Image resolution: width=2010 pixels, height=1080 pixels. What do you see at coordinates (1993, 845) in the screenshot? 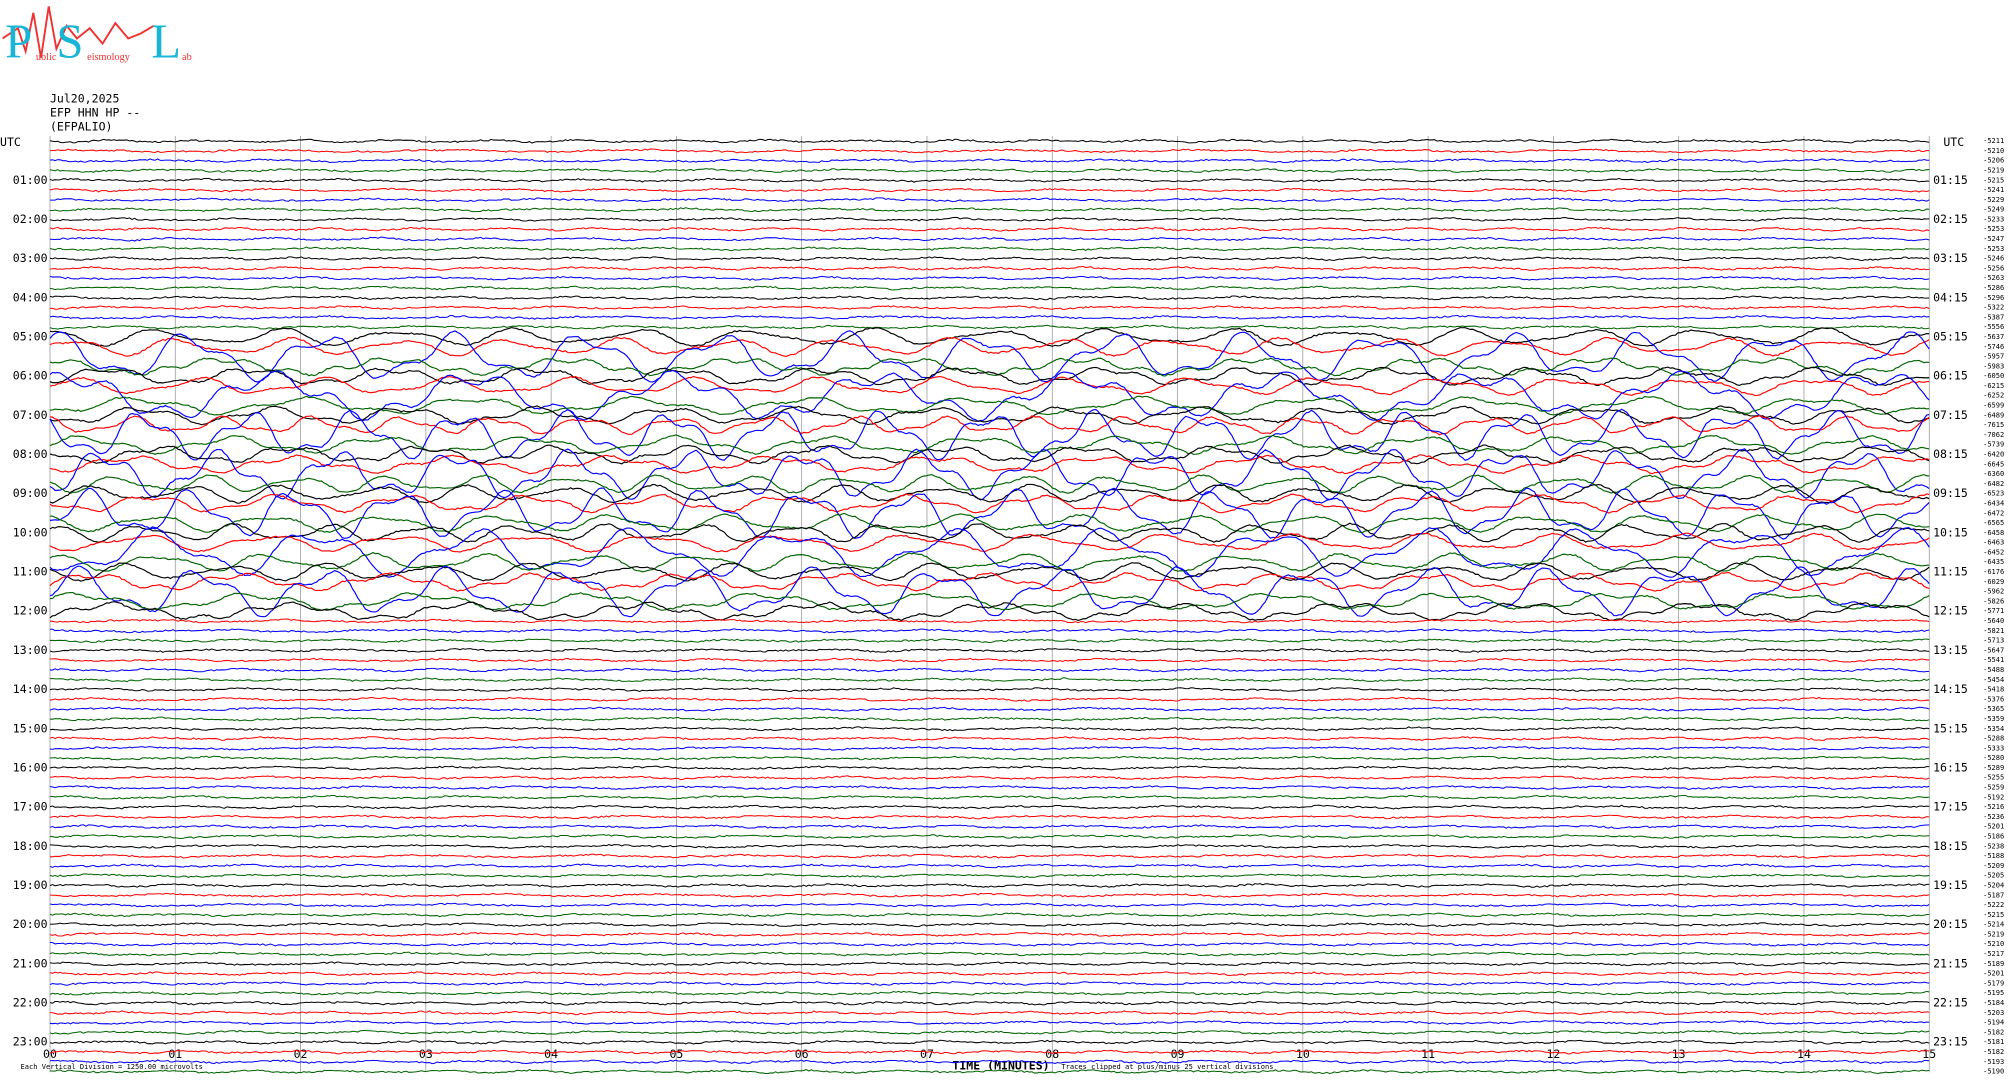
I see `trace-offset: -5238` at bounding box center [1993, 845].